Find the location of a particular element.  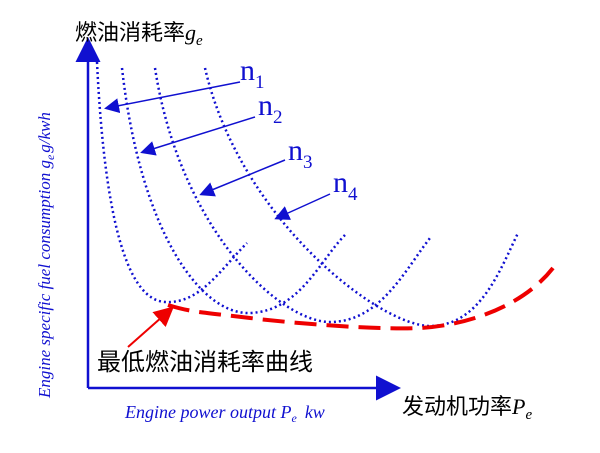

min-curve-pointer is located at coordinates (150, 327).